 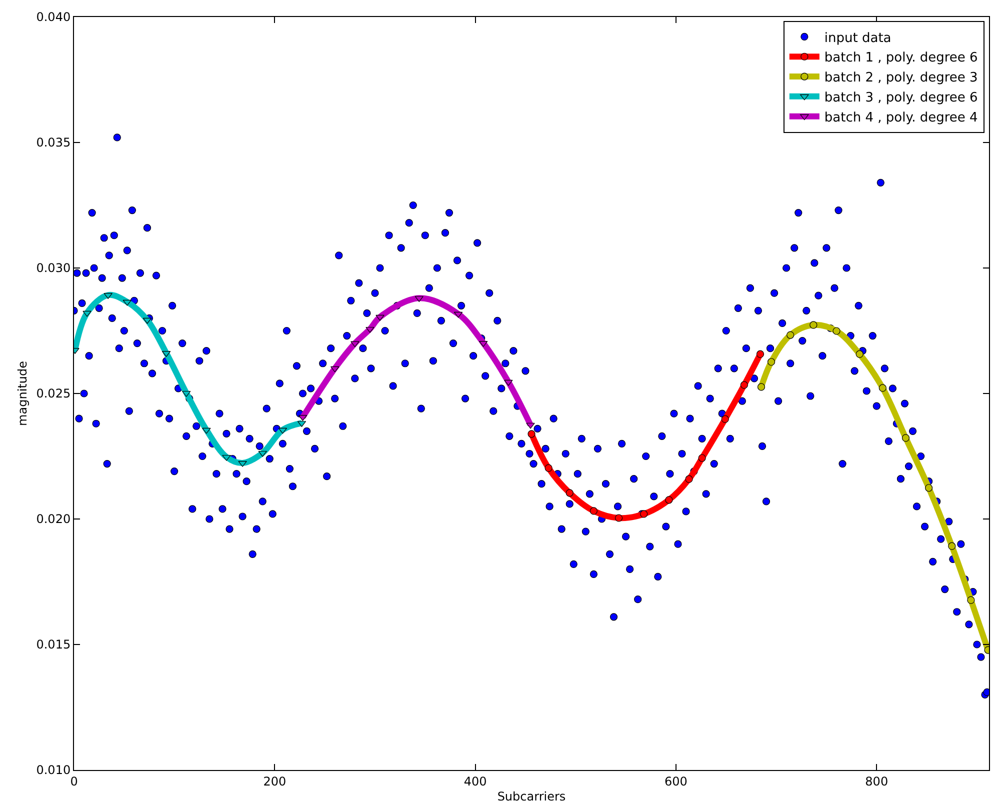 I want to click on y-tick-label: 0.035, so click(x=53, y=143).